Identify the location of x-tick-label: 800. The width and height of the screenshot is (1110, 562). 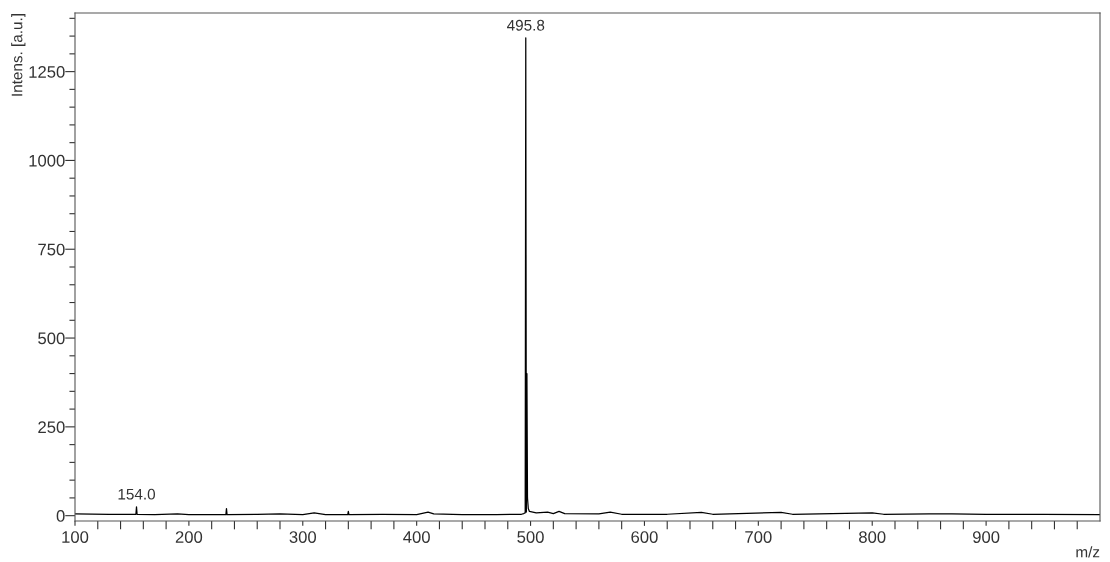
(872, 537).